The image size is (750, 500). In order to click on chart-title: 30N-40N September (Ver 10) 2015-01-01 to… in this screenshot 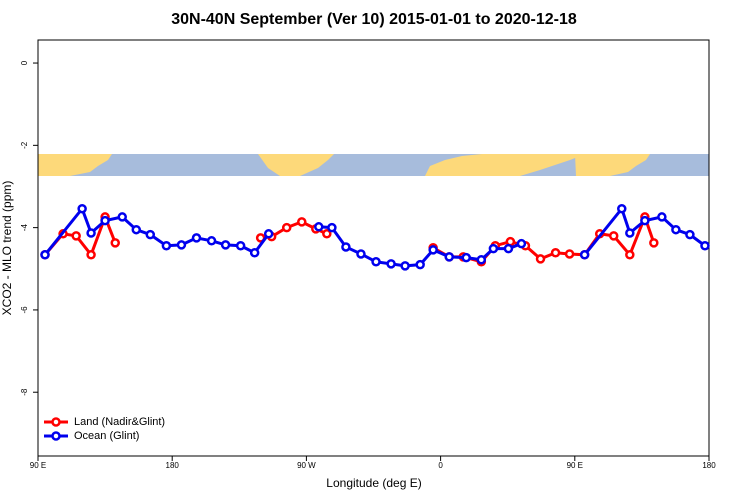, I will do `click(374, 19)`.